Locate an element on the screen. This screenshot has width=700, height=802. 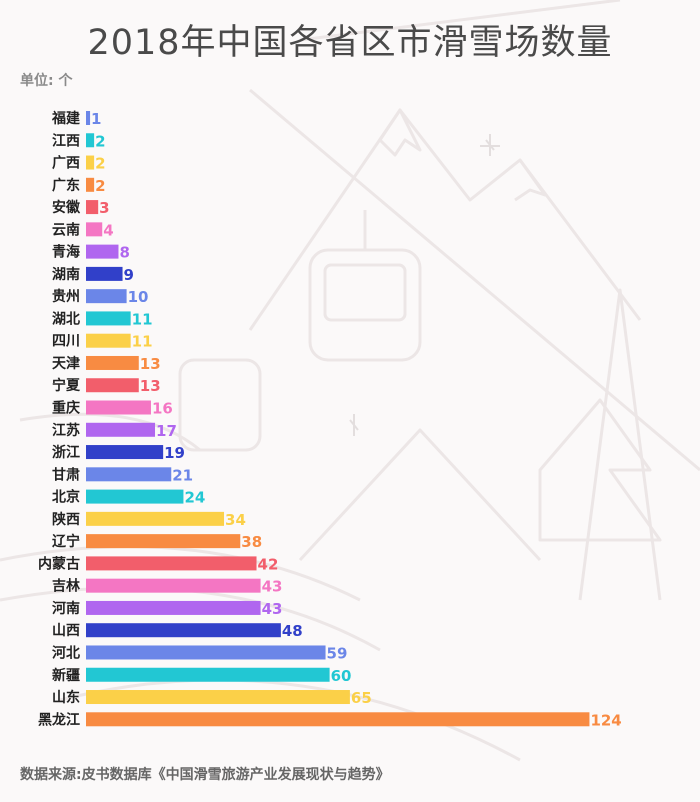
category-label: 吉林 is located at coordinates (66, 586).